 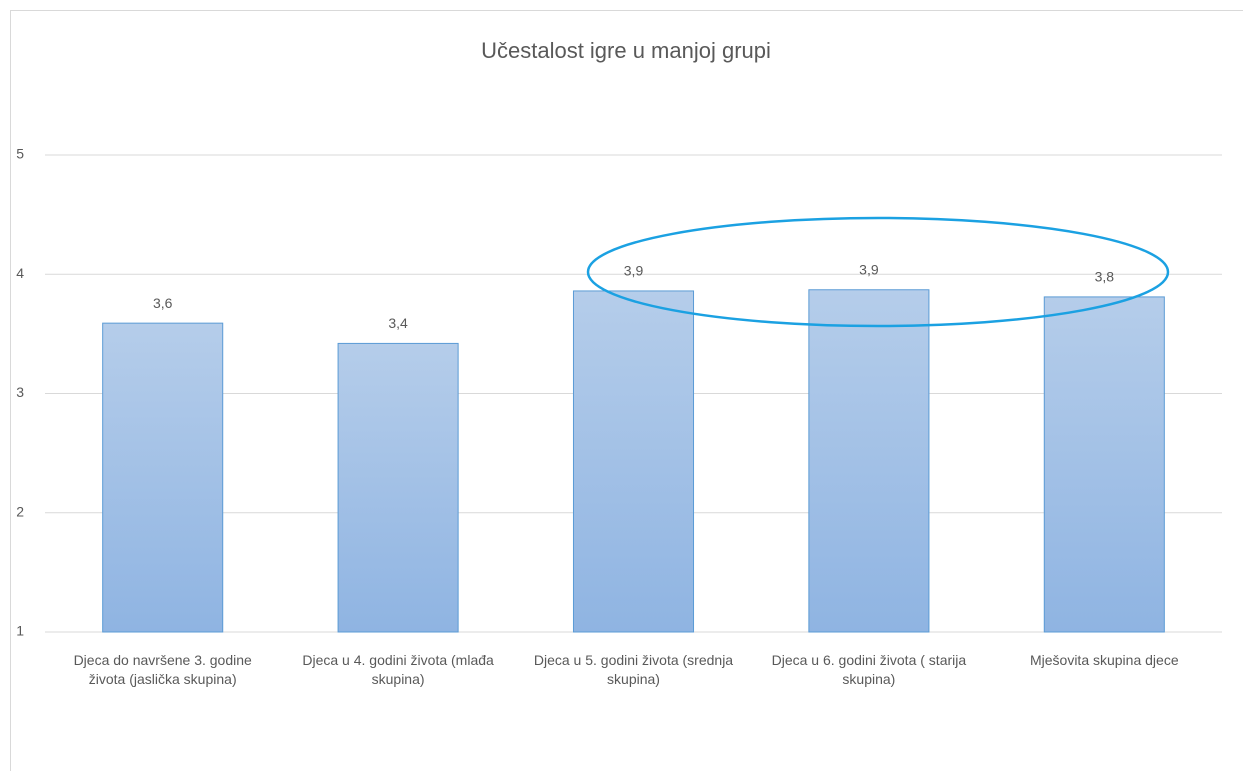 What do you see at coordinates (1105, 277) in the screenshot?
I see `value-label: 3,8` at bounding box center [1105, 277].